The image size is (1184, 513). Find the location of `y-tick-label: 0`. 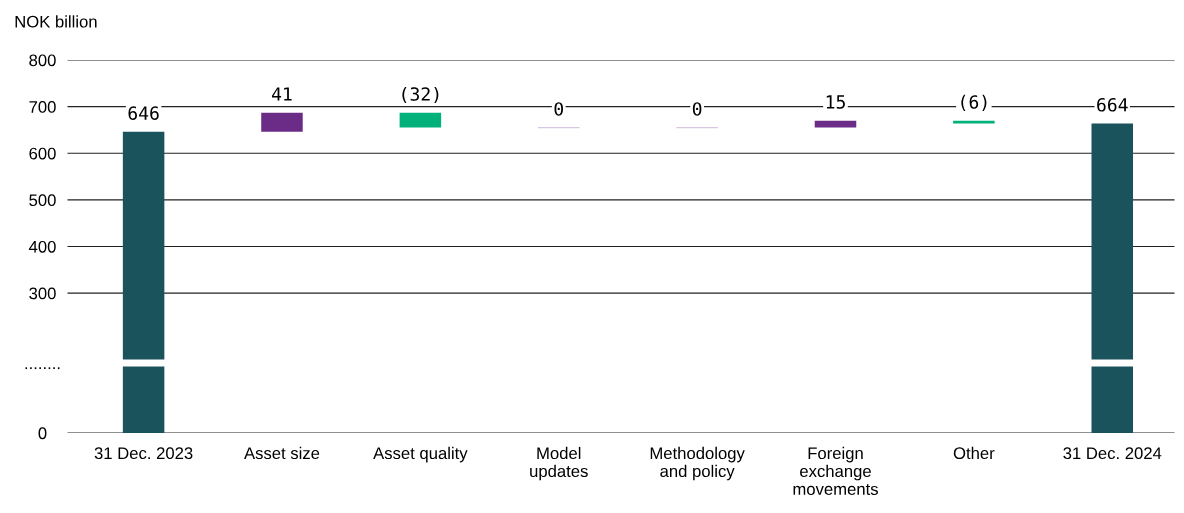

y-tick-label: 0 is located at coordinates (42, 433).